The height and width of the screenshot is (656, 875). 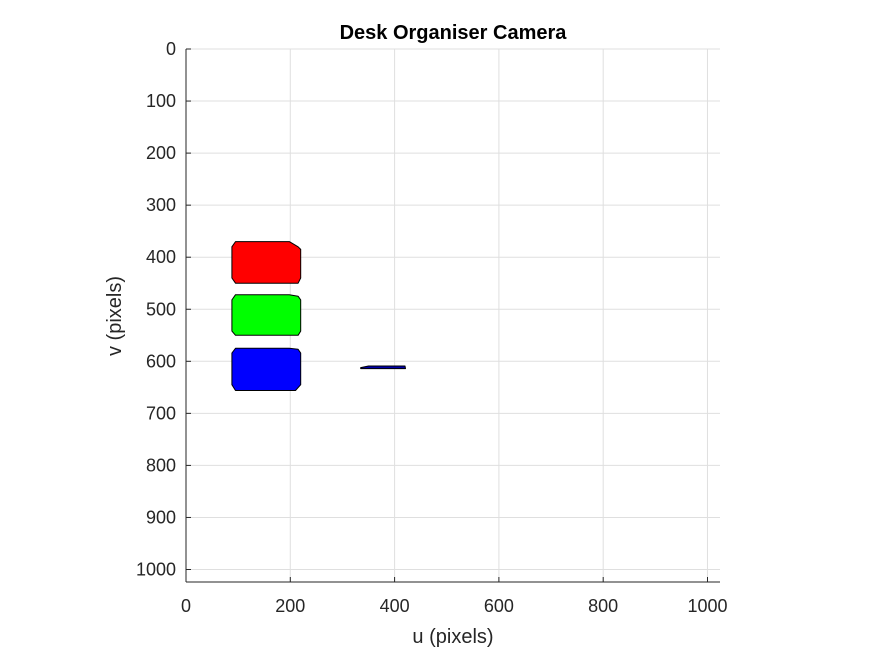 What do you see at coordinates (161, 413) in the screenshot?
I see `y-tick-label: 700` at bounding box center [161, 413].